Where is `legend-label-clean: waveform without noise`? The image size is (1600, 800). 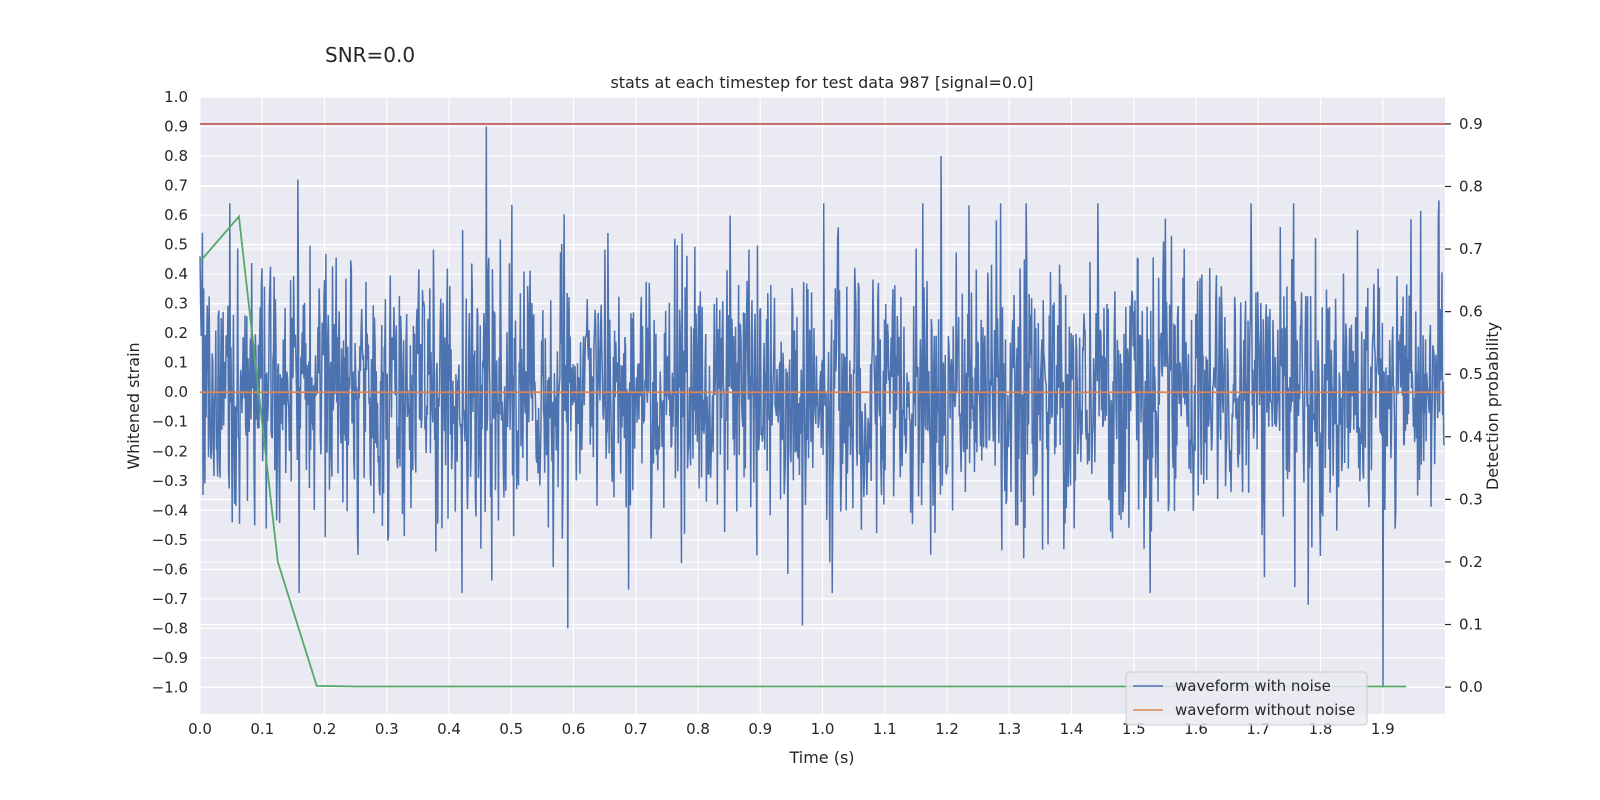
legend-label-clean: waveform without noise is located at coordinates (1265, 710).